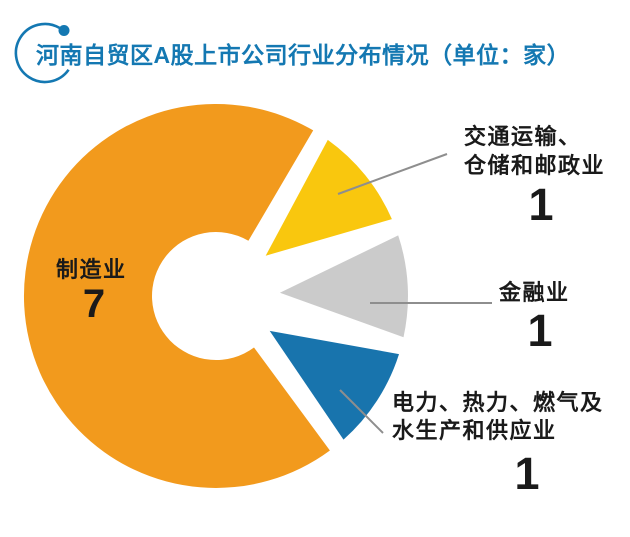  Describe the element at coordinates (334, 385) in the screenshot. I see `slice-power` at that location.